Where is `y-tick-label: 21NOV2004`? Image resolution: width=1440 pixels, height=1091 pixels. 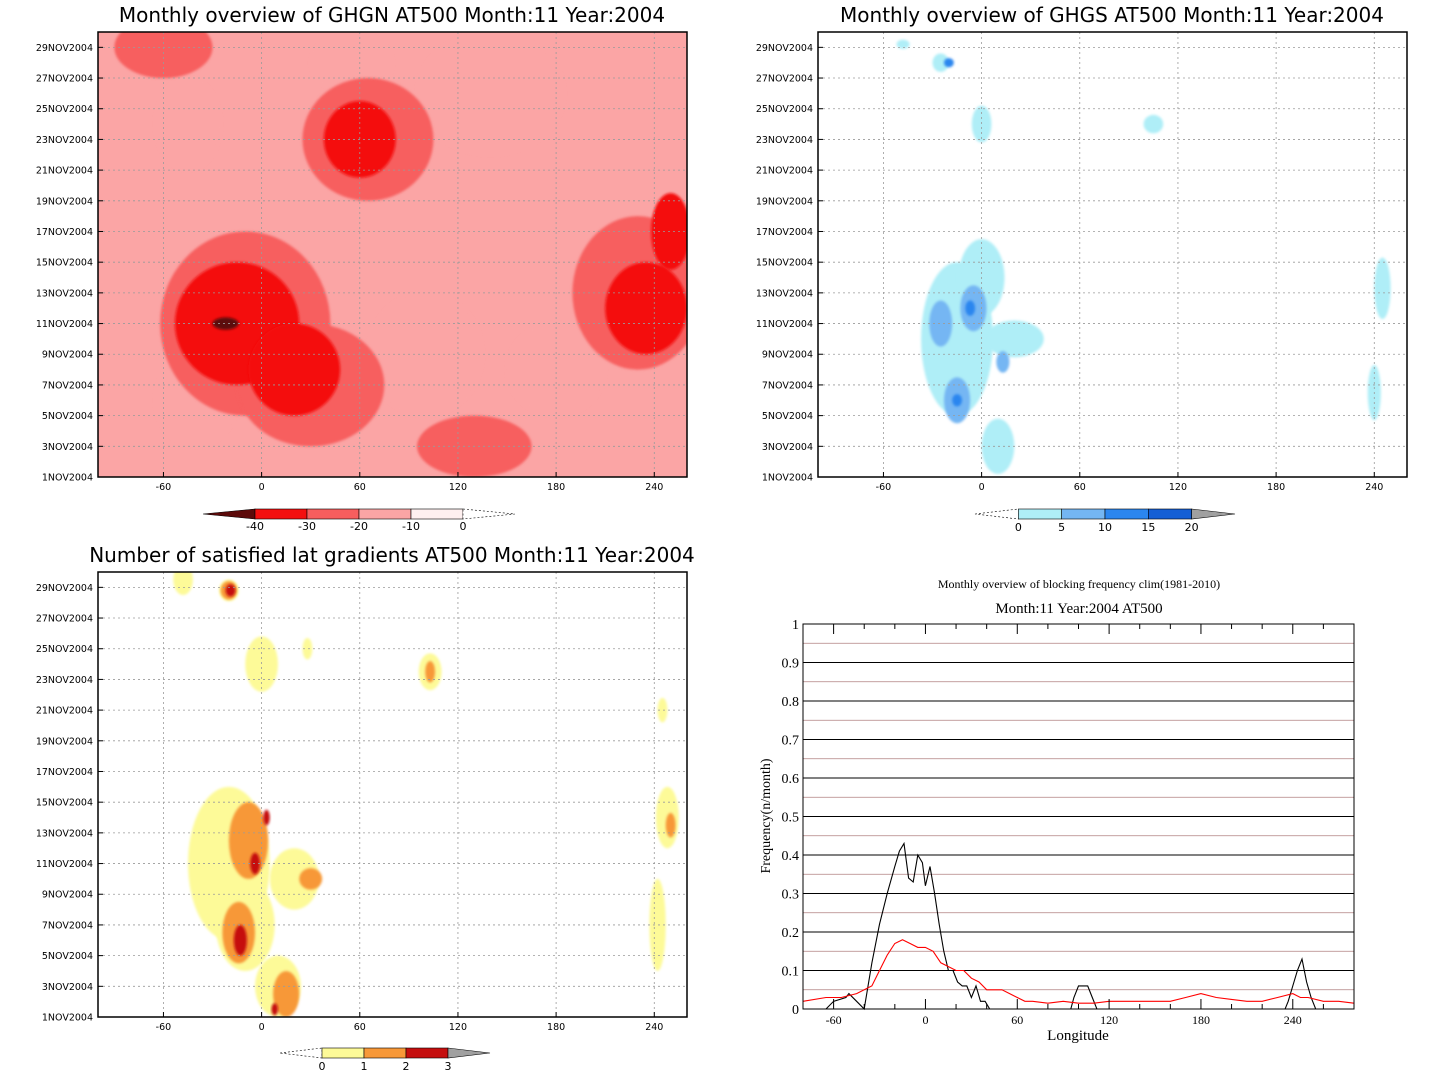 y-tick-label: 21NOV2004 is located at coordinates (64, 171).